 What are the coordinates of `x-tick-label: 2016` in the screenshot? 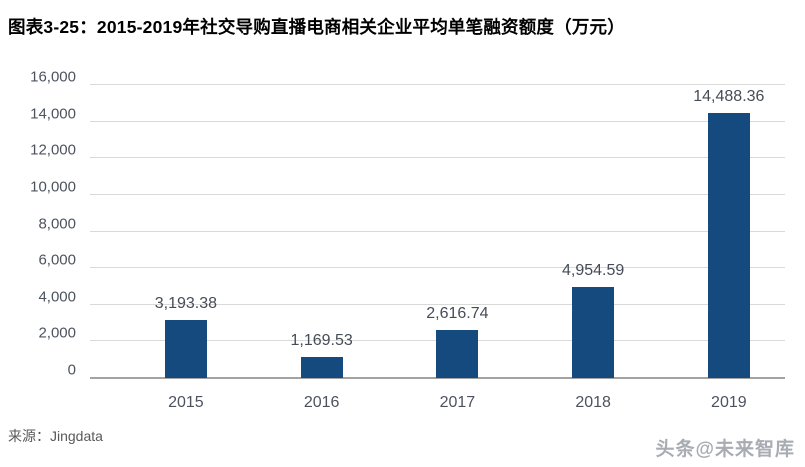 It's located at (321, 402).